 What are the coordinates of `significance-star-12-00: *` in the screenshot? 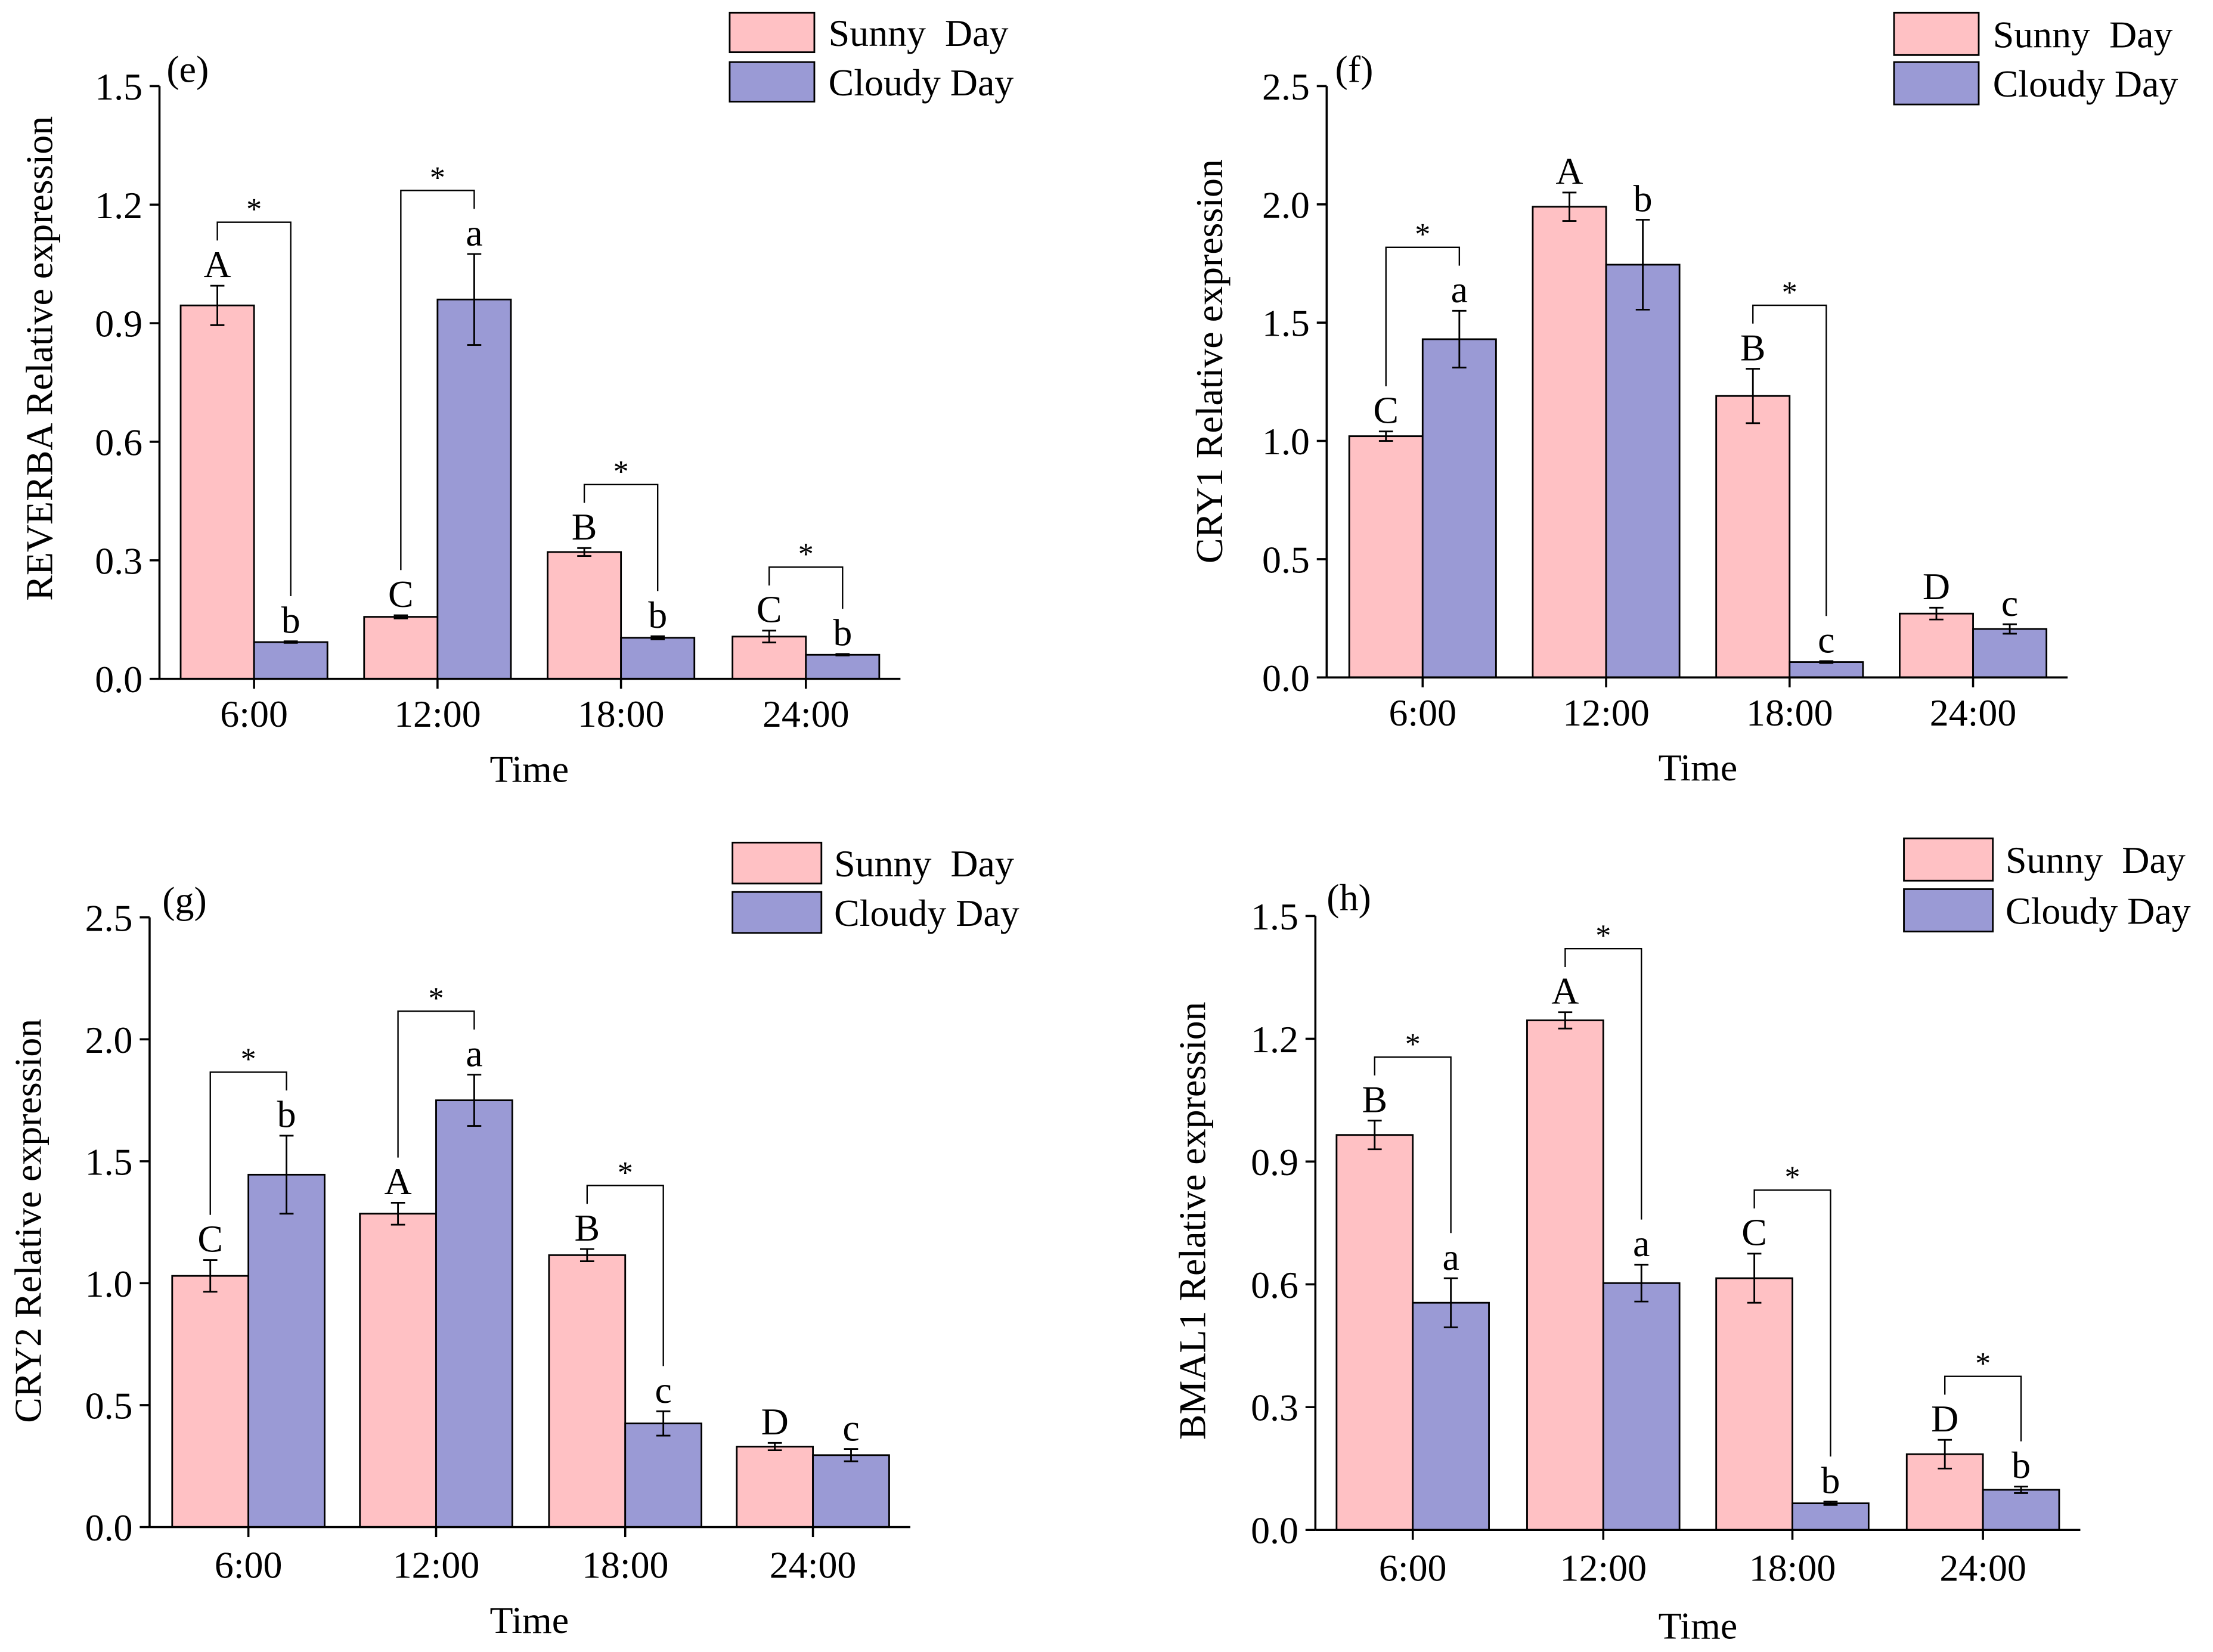 It's located at (1603, 936).